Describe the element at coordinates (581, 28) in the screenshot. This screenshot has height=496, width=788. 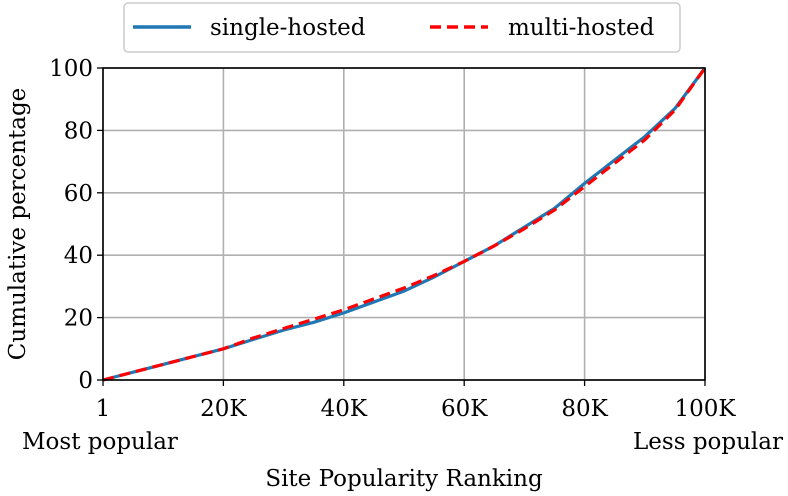
I see `legend-label-multi-hosted: multi-hosted` at that location.